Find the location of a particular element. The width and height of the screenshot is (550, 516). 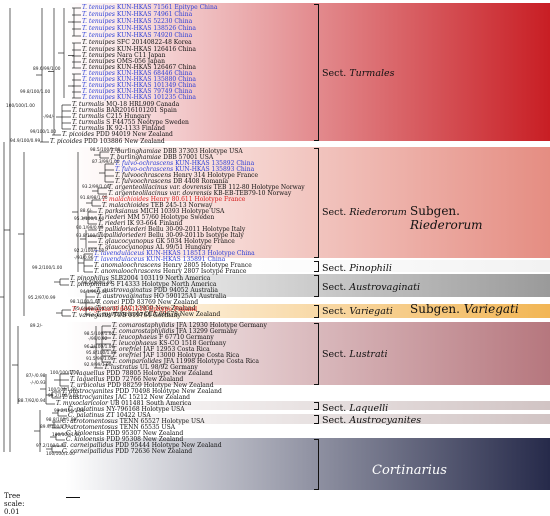

taxon-label: T. tenuipes KUN-HKAS 68446 China is located at coordinates (137, 74).